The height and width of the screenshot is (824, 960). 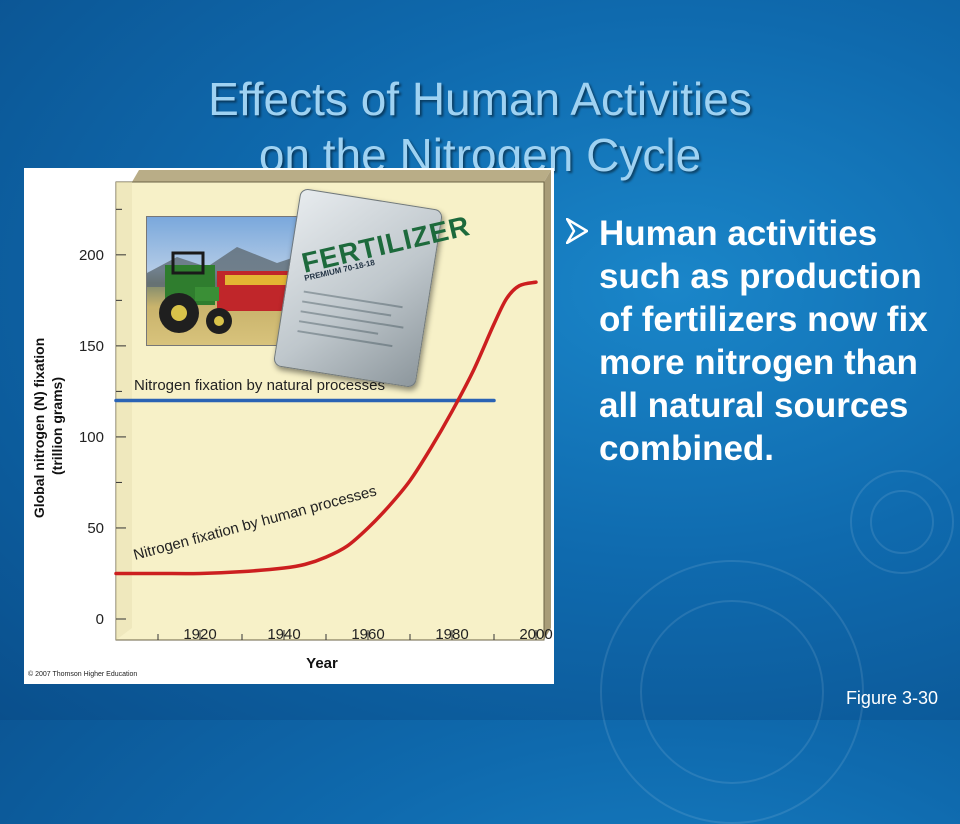 I want to click on fertilizer-bag: FERTILIZER PREMIUM 70-18-18, so click(x=372, y=288).